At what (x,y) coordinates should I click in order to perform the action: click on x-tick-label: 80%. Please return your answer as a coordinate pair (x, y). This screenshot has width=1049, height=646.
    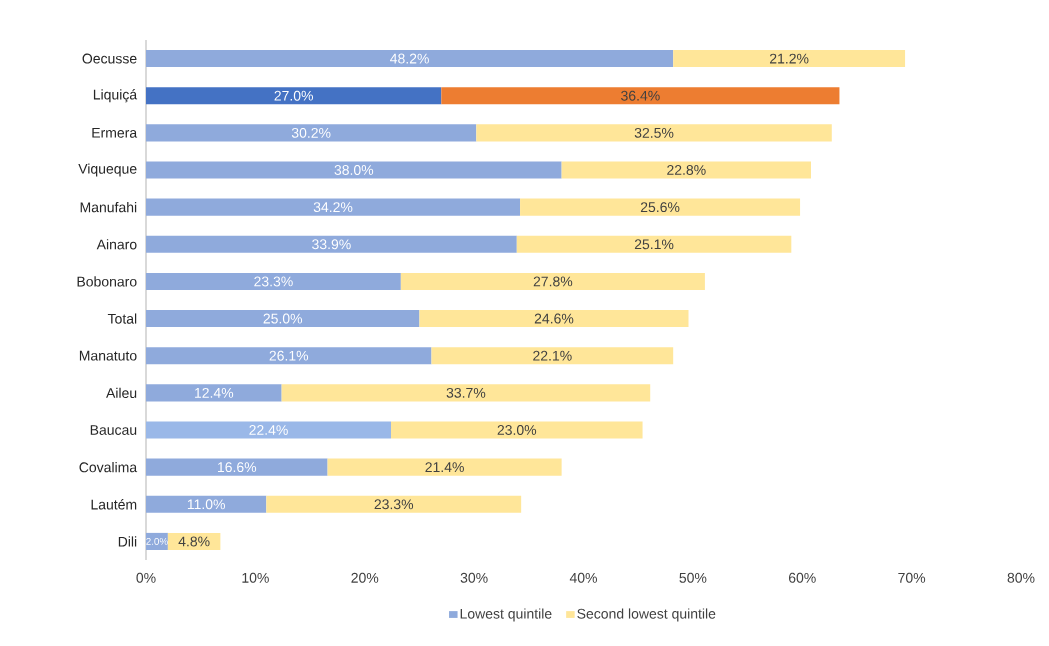
    Looking at the image, I should click on (1021, 577).